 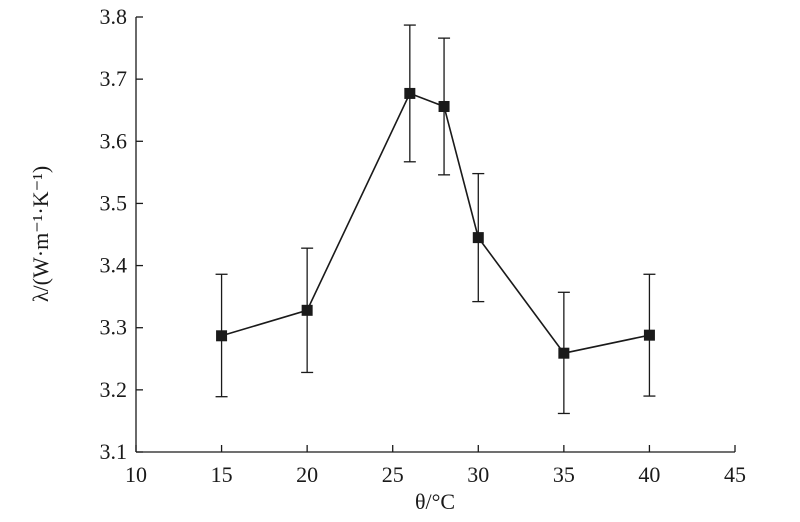 I want to click on x-tick-label: 30, so click(x=478, y=474).